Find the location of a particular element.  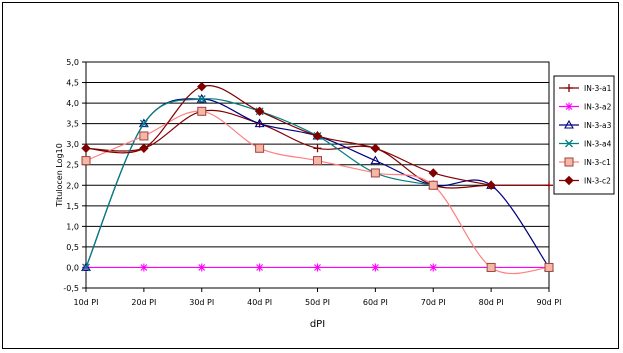

y-tick-label: 0,5 is located at coordinates (72, 247).